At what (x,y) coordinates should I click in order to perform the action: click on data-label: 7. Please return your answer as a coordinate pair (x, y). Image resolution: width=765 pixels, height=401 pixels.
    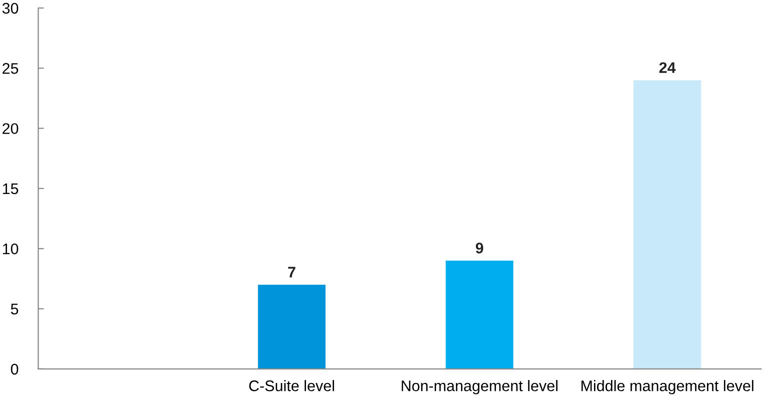
    Looking at the image, I should click on (292, 272).